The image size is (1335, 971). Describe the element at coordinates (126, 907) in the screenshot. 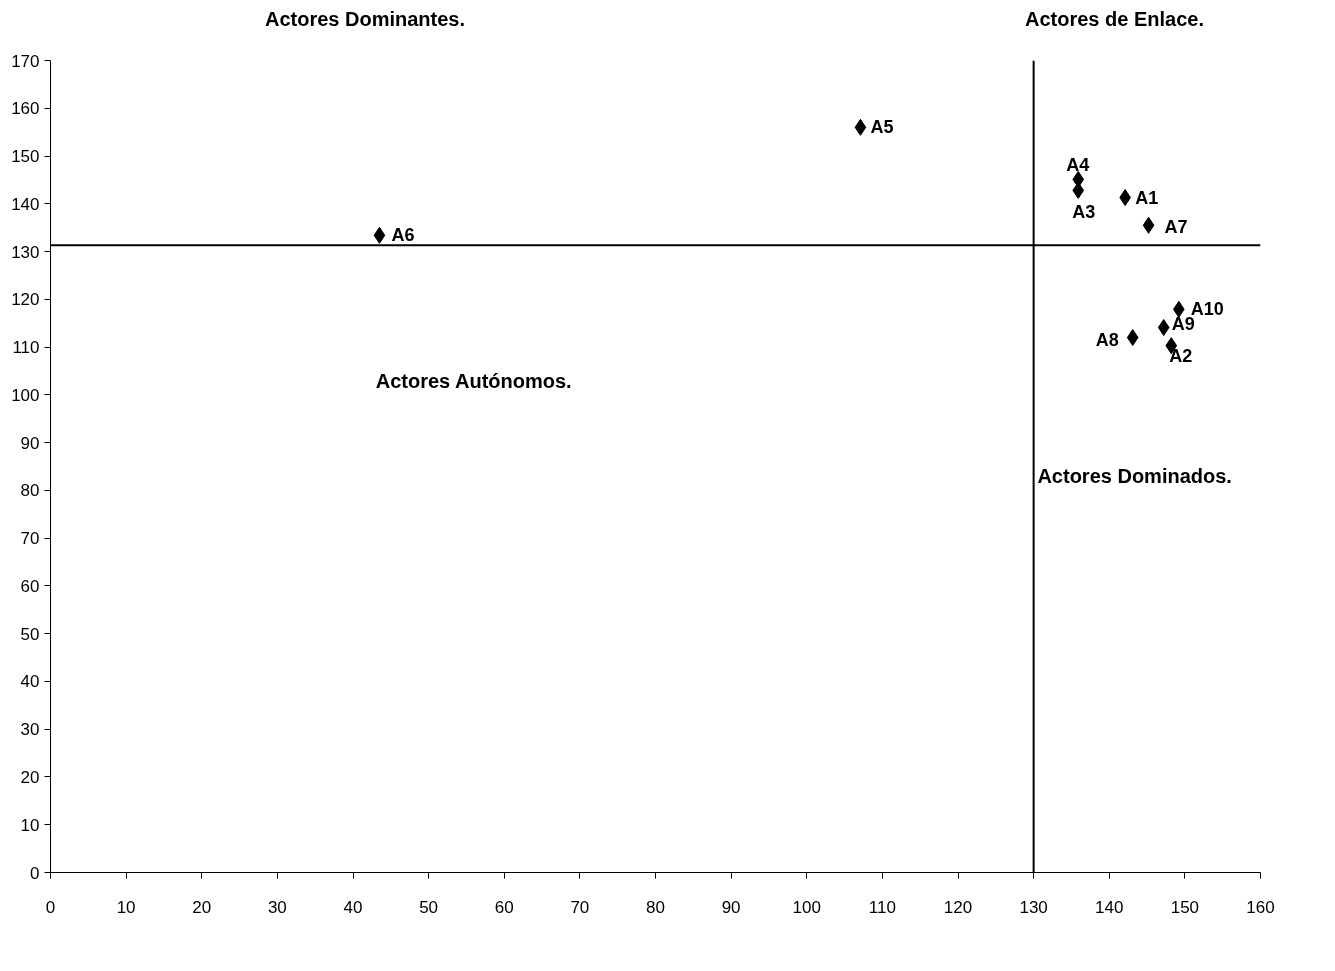

I see `x-tick-label: 10` at that location.